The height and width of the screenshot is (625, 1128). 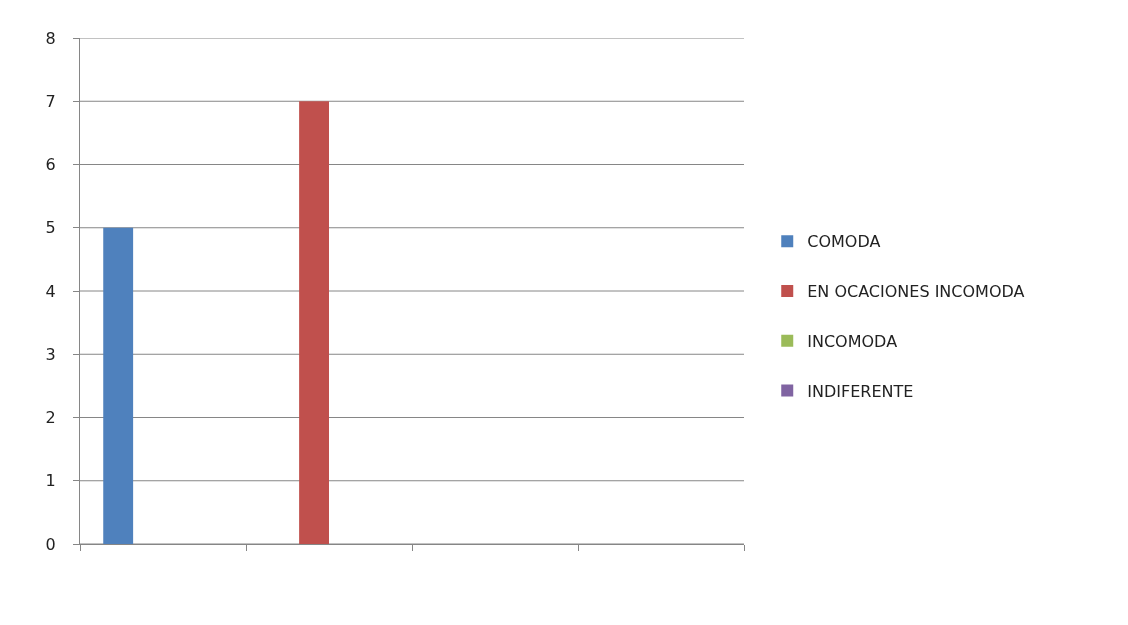 I want to click on y-tick-label: 0, so click(x=50, y=544).